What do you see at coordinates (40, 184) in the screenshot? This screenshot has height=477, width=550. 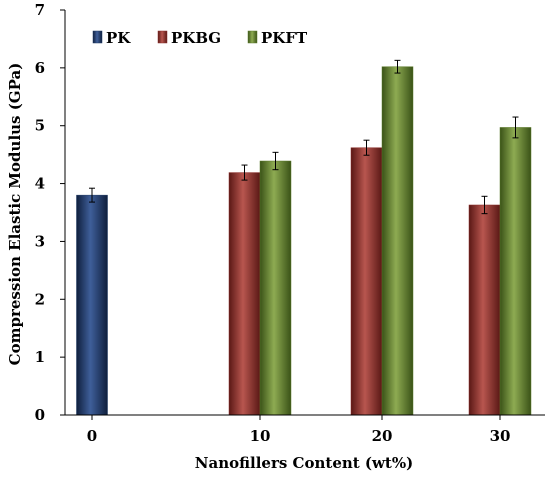 I see `y-tick-label: 4` at bounding box center [40, 184].